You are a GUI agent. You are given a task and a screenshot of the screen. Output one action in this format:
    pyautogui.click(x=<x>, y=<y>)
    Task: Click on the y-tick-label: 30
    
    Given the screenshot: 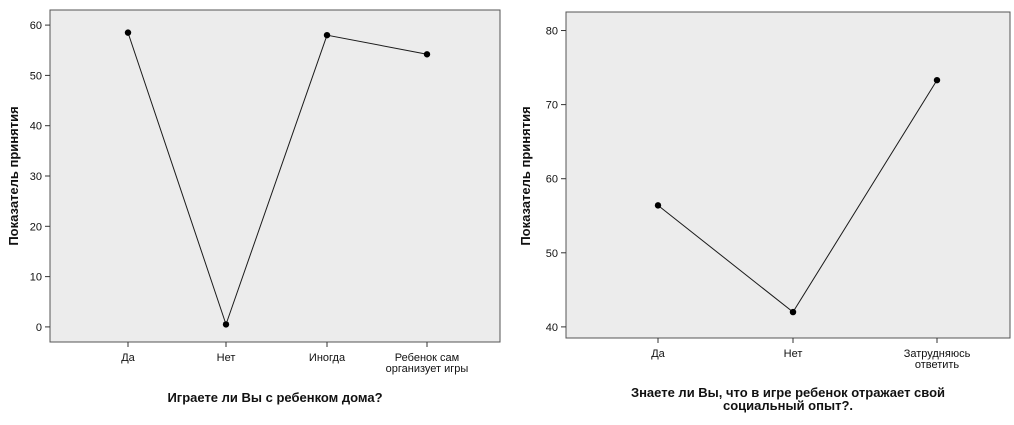 What is the action you would take?
    pyautogui.click(x=36, y=177)
    